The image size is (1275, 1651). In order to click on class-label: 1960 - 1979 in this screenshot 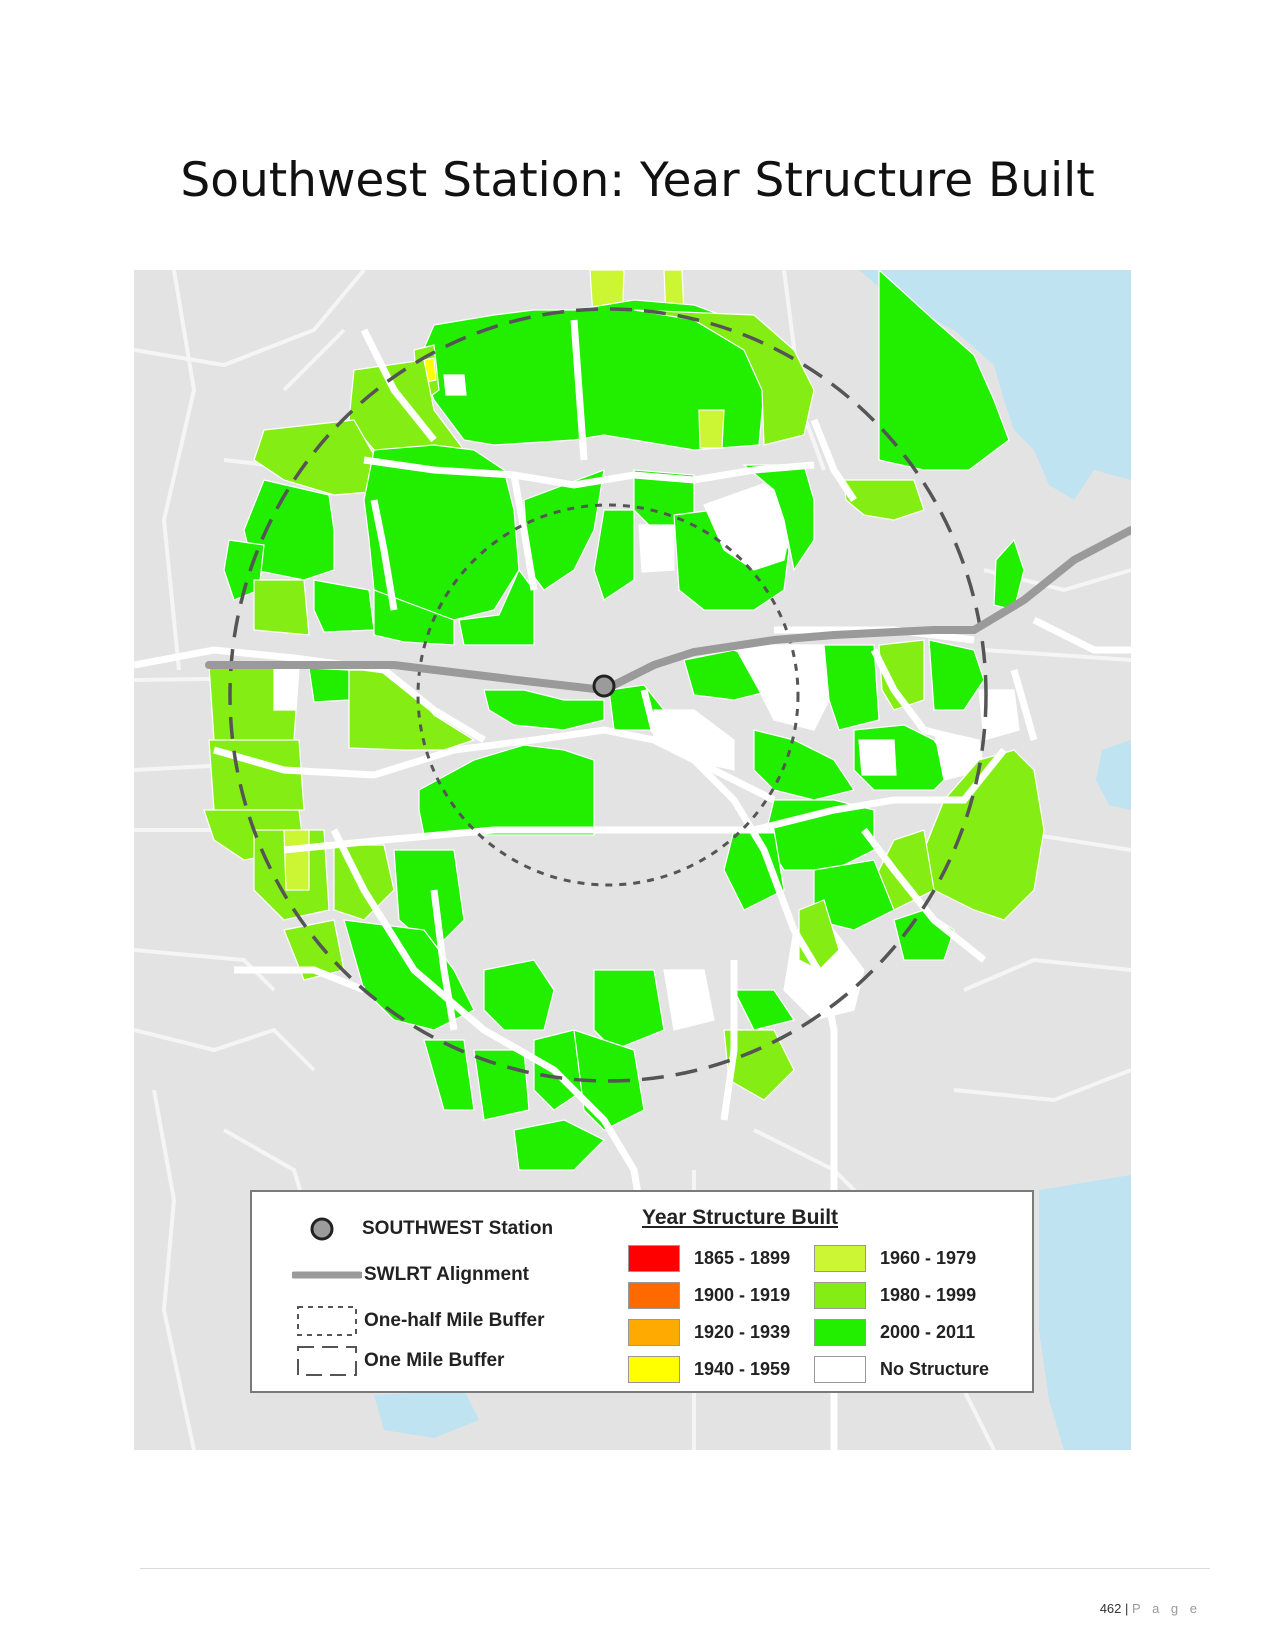, I will do `click(928, 1258)`.